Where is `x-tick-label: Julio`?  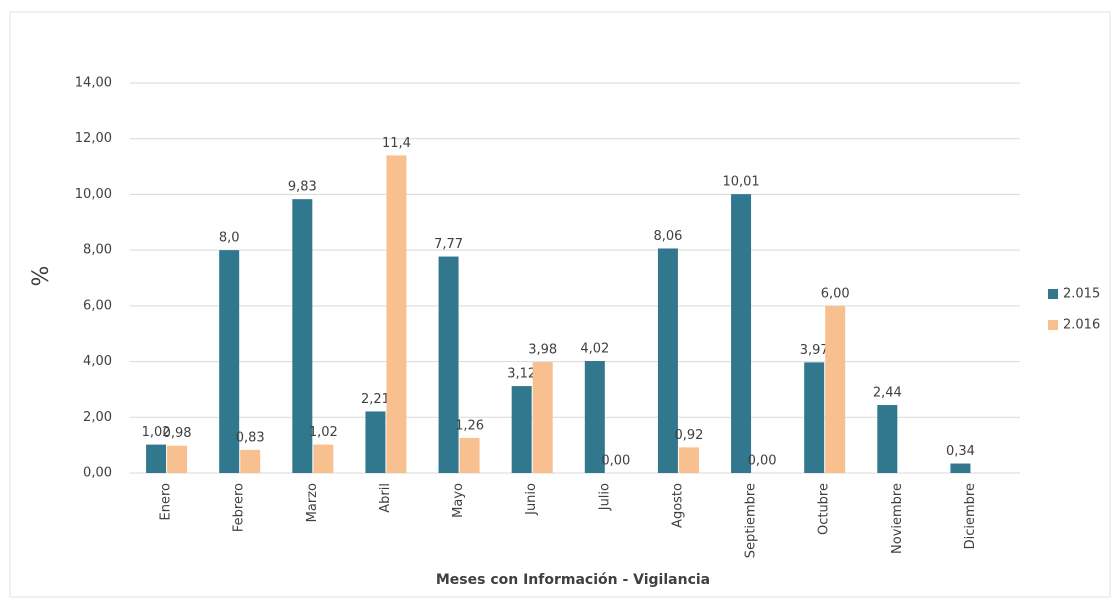
x-tick-label: Julio is located at coordinates (604, 497).